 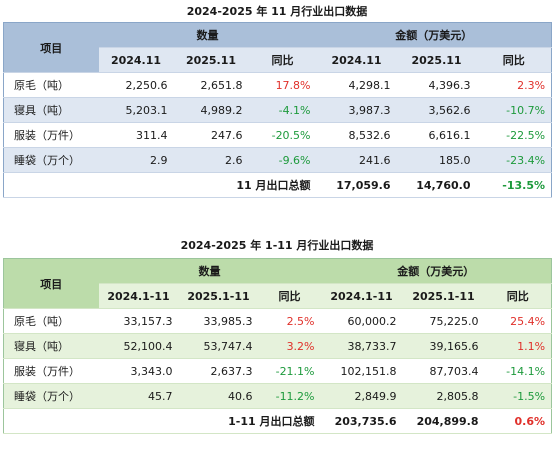 I want to click on amt-yoy: -22.5%, so click(x=514, y=135).